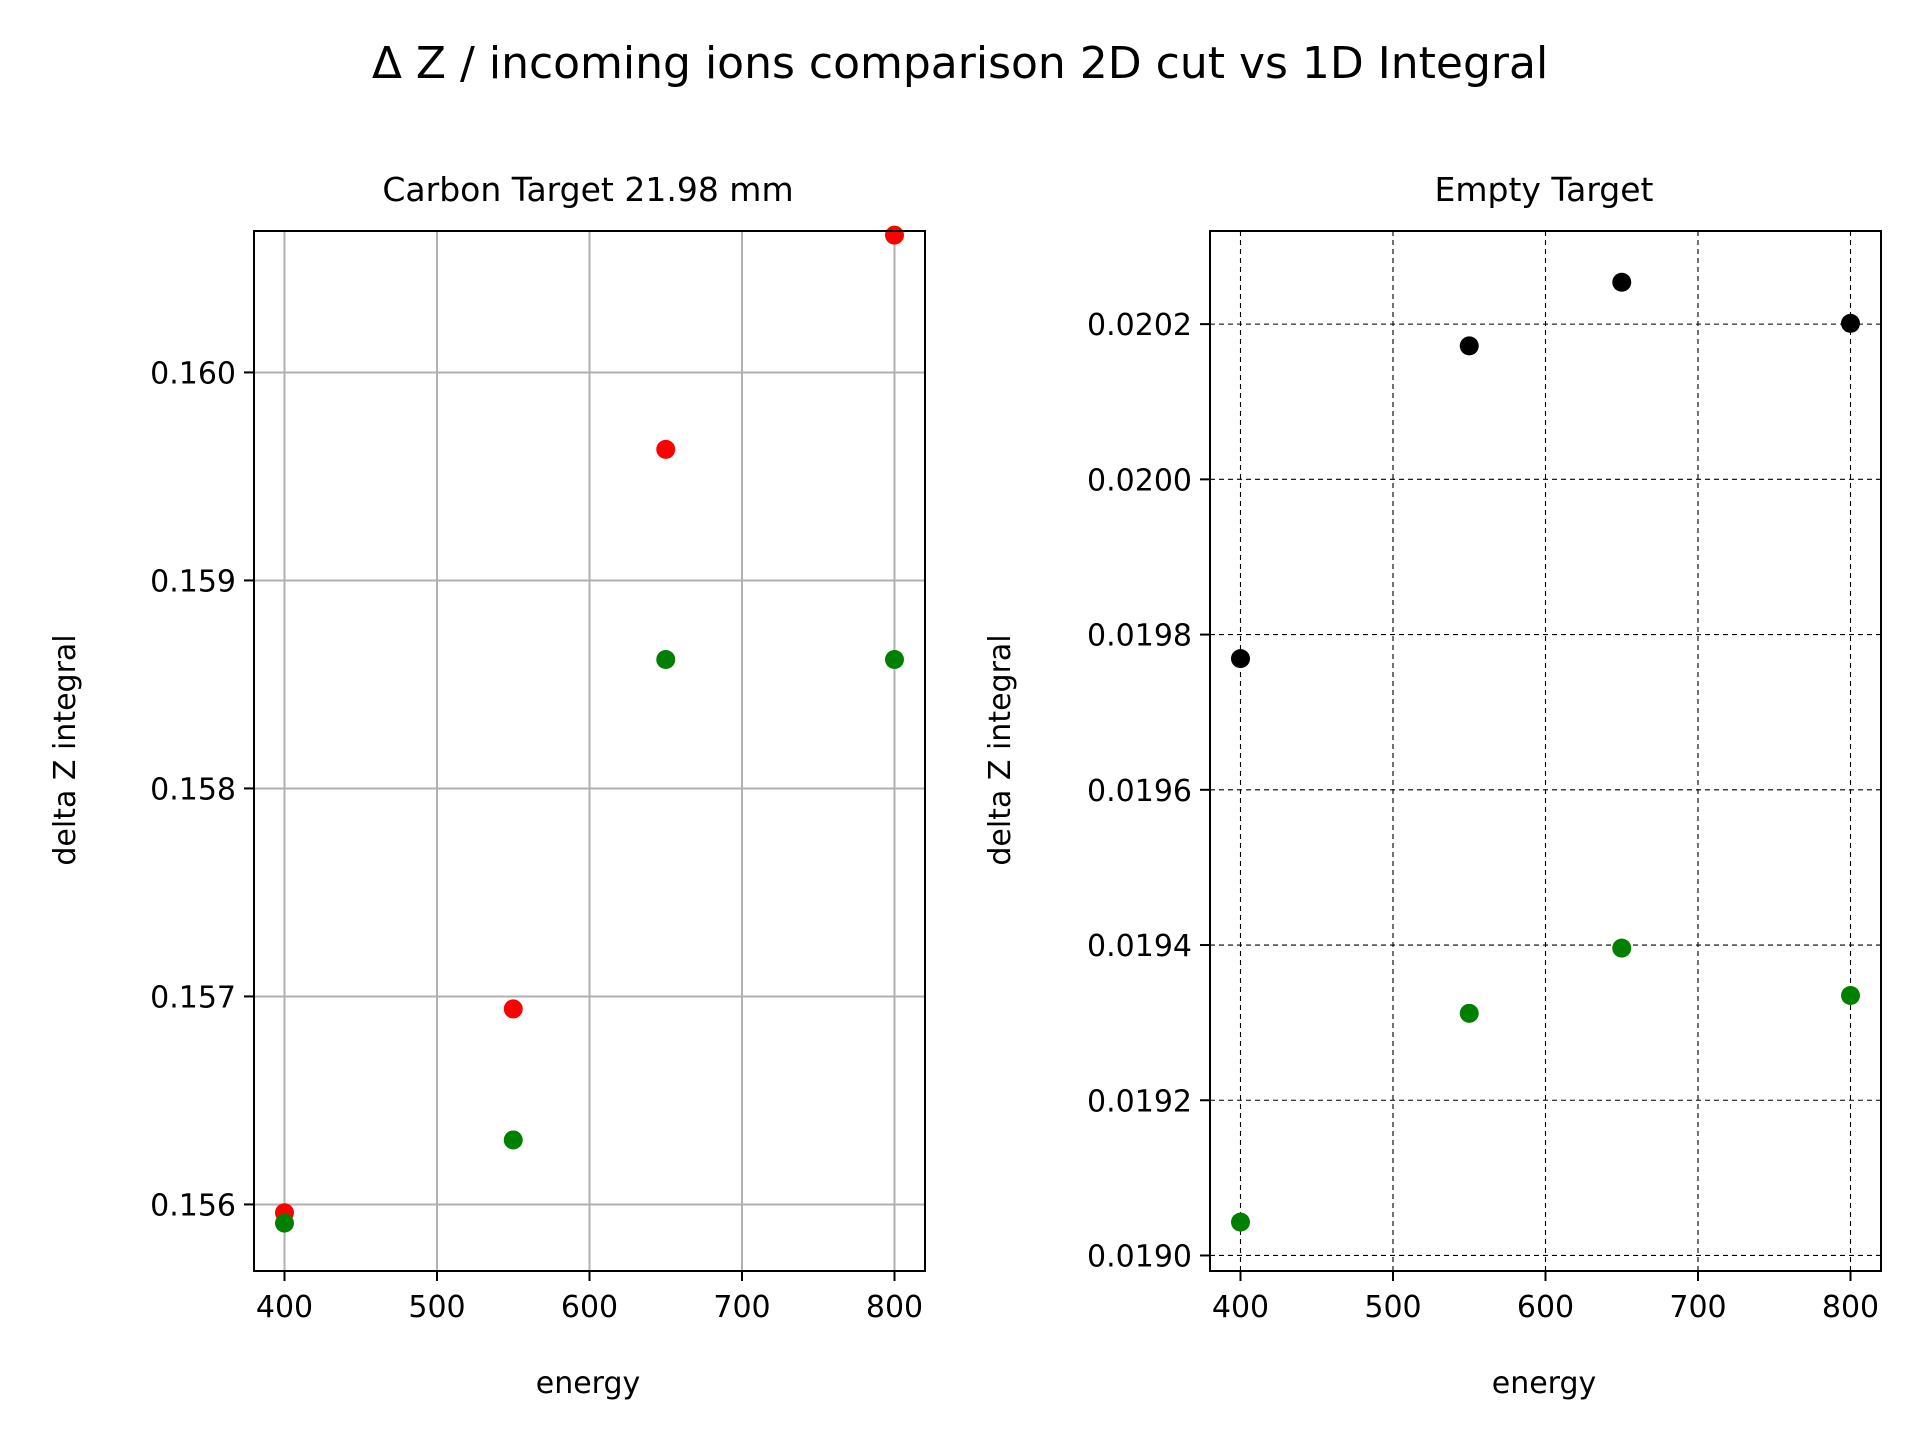 This screenshot has width=1920, height=1440. Describe the element at coordinates (894, 1307) in the screenshot. I see `carbon-target-x-tick-label-800: 800` at that location.